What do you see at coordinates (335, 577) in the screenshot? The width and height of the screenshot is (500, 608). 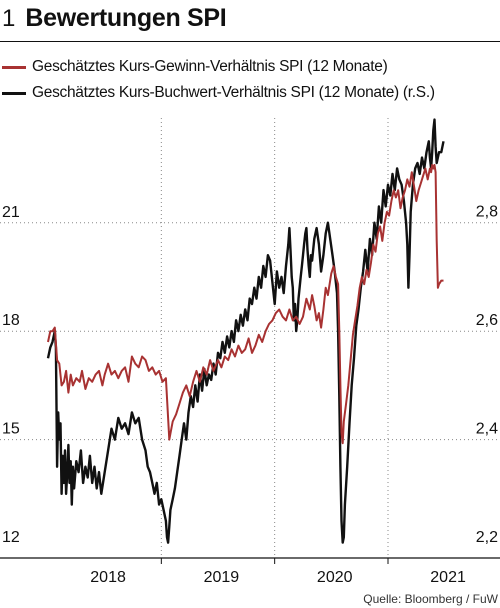 I see `x-tick-label-2020: 2020` at bounding box center [335, 577].